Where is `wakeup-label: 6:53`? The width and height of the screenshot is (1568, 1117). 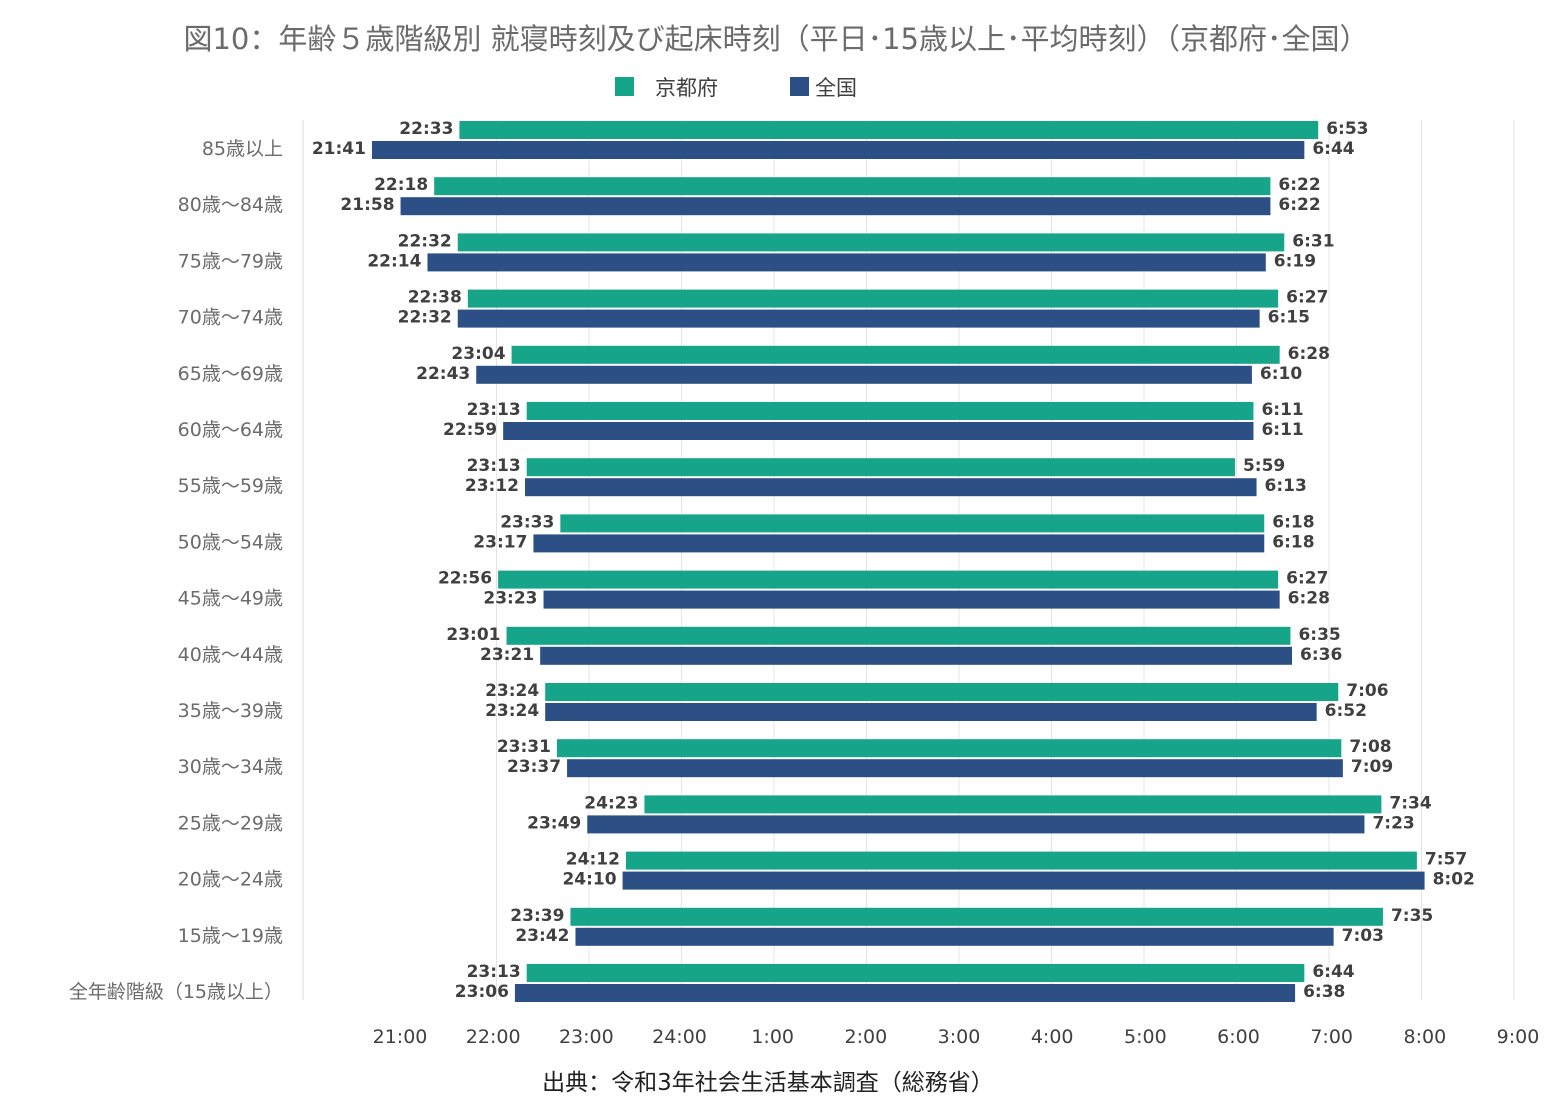 wakeup-label: 6:53 is located at coordinates (1347, 129).